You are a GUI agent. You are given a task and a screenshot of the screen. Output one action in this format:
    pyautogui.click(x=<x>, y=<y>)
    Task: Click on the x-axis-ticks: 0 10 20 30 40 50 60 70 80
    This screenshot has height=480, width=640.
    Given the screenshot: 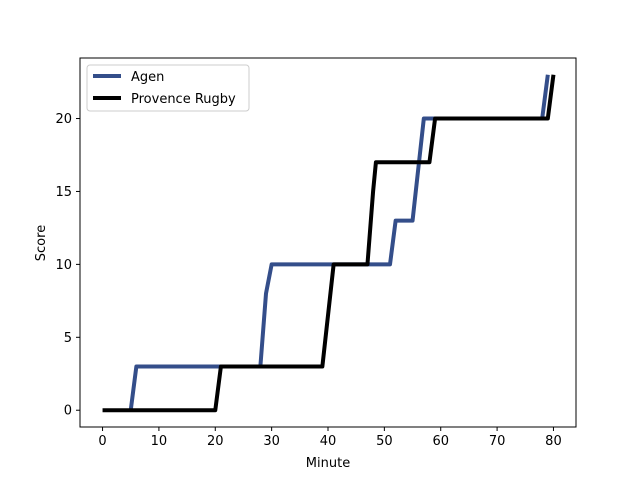 What is the action you would take?
    pyautogui.click(x=330, y=438)
    